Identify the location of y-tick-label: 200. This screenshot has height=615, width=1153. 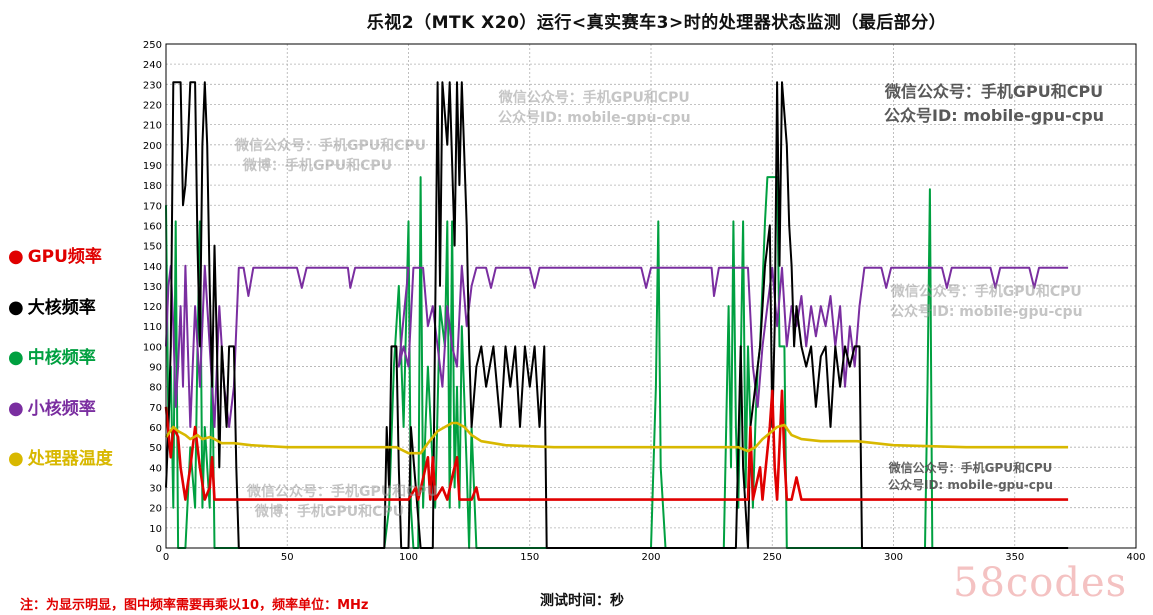
(152, 146).